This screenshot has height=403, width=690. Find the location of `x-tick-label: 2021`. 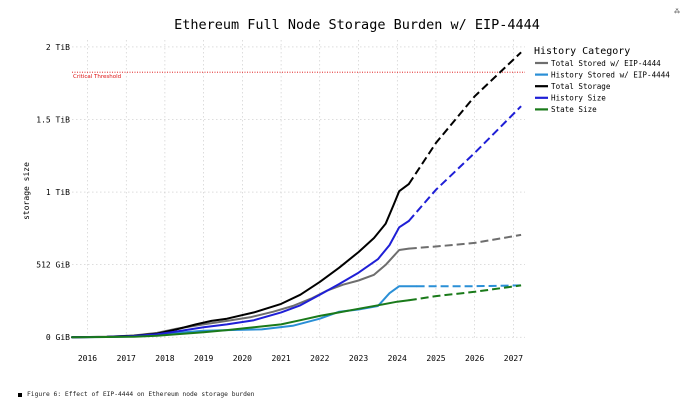

x-tick-label: 2021 is located at coordinates (280, 358).